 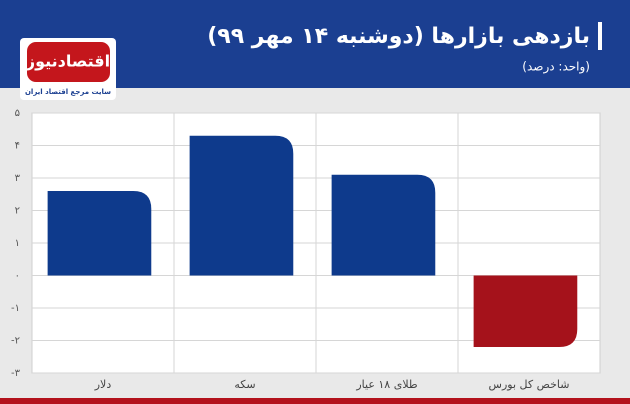 What do you see at coordinates (15, 308) in the screenshot?
I see `y-tick-label: -۱` at bounding box center [15, 308].